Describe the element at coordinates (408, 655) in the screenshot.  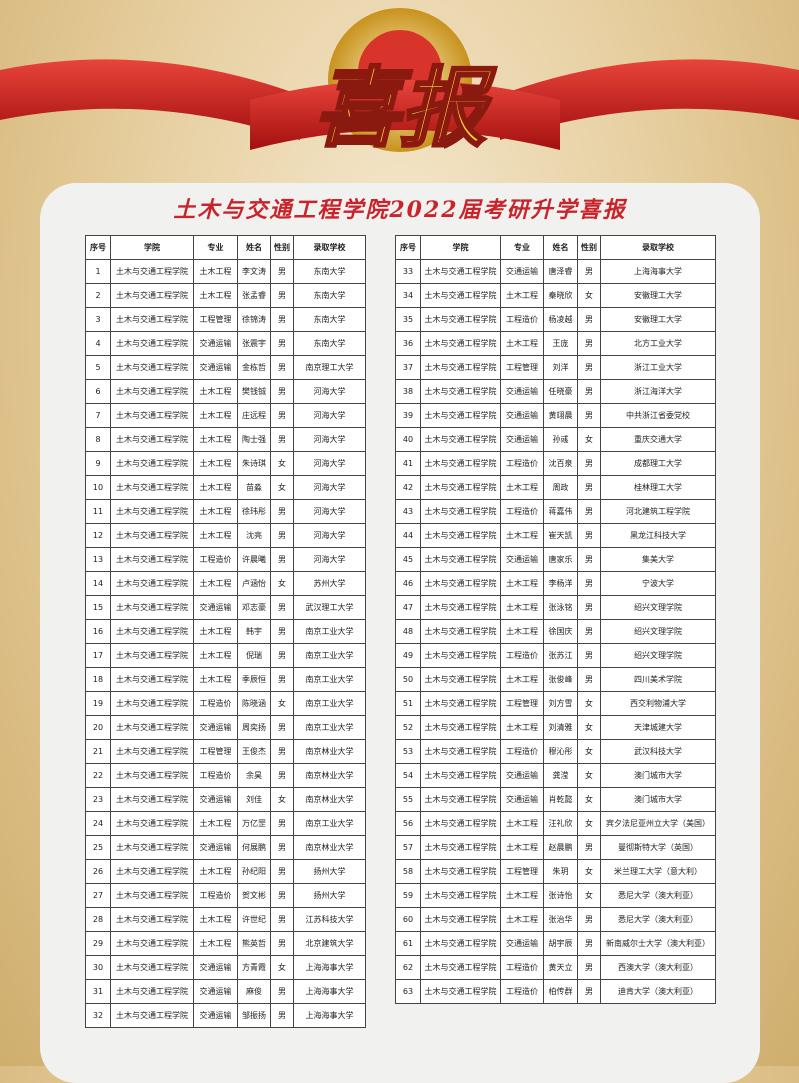
I see `table-cell: 49` at that location.